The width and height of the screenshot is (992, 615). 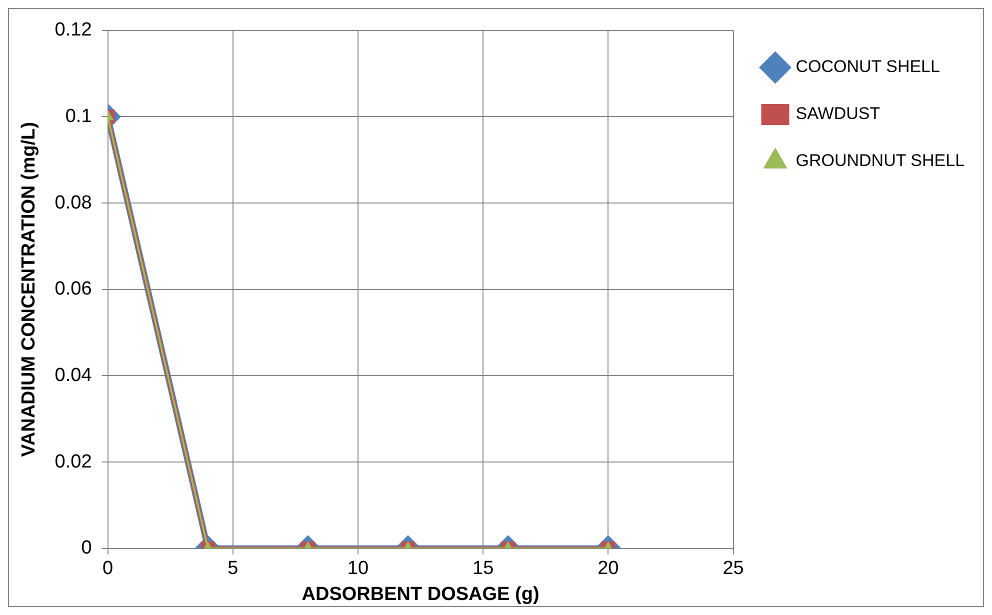 I want to click on legend-label: COCONUT SHELL, so click(x=868, y=66).